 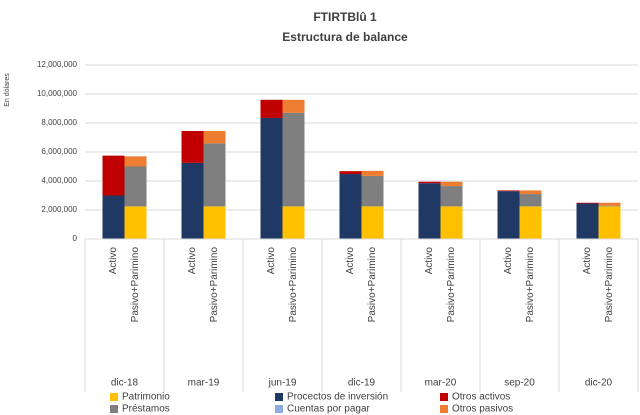 I want to click on y-axis-label: En dólares, so click(x=7, y=90).